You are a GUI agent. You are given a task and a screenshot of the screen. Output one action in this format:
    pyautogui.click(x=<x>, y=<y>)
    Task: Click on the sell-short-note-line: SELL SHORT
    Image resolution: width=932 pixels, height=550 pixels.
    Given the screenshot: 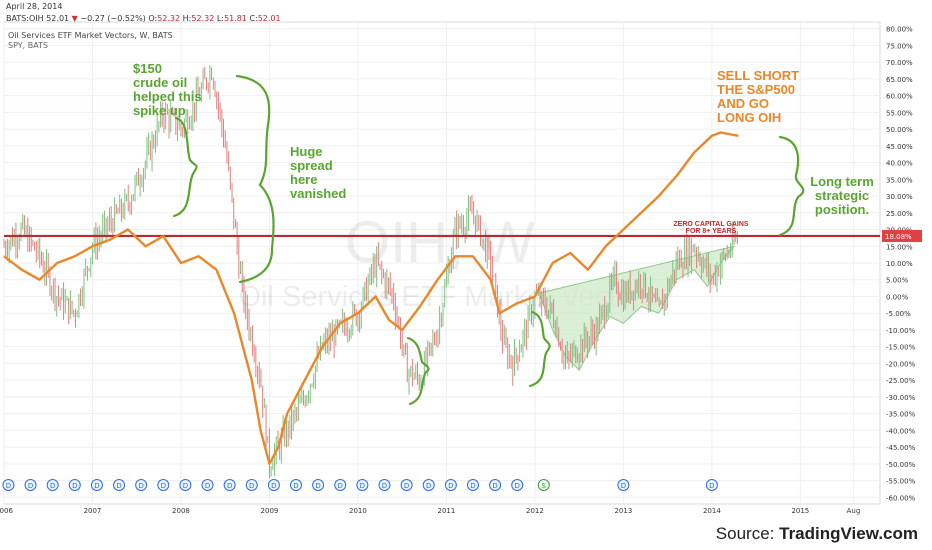 What is the action you would take?
    pyautogui.click(x=758, y=75)
    